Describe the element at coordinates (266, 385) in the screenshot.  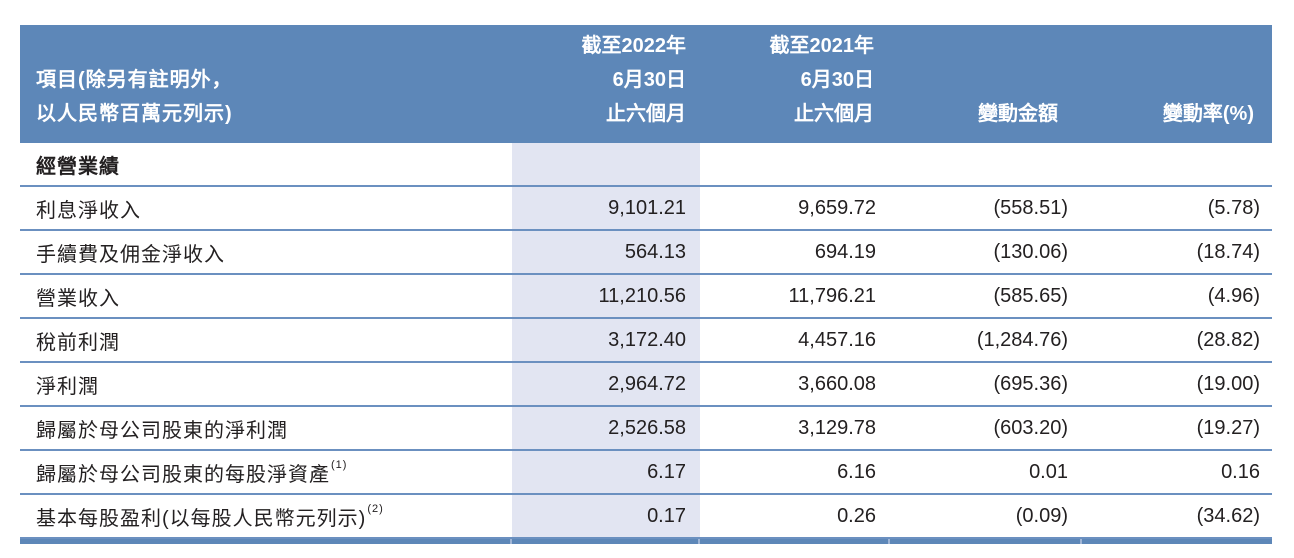
I see `cell-label: 淨利潤` at that location.